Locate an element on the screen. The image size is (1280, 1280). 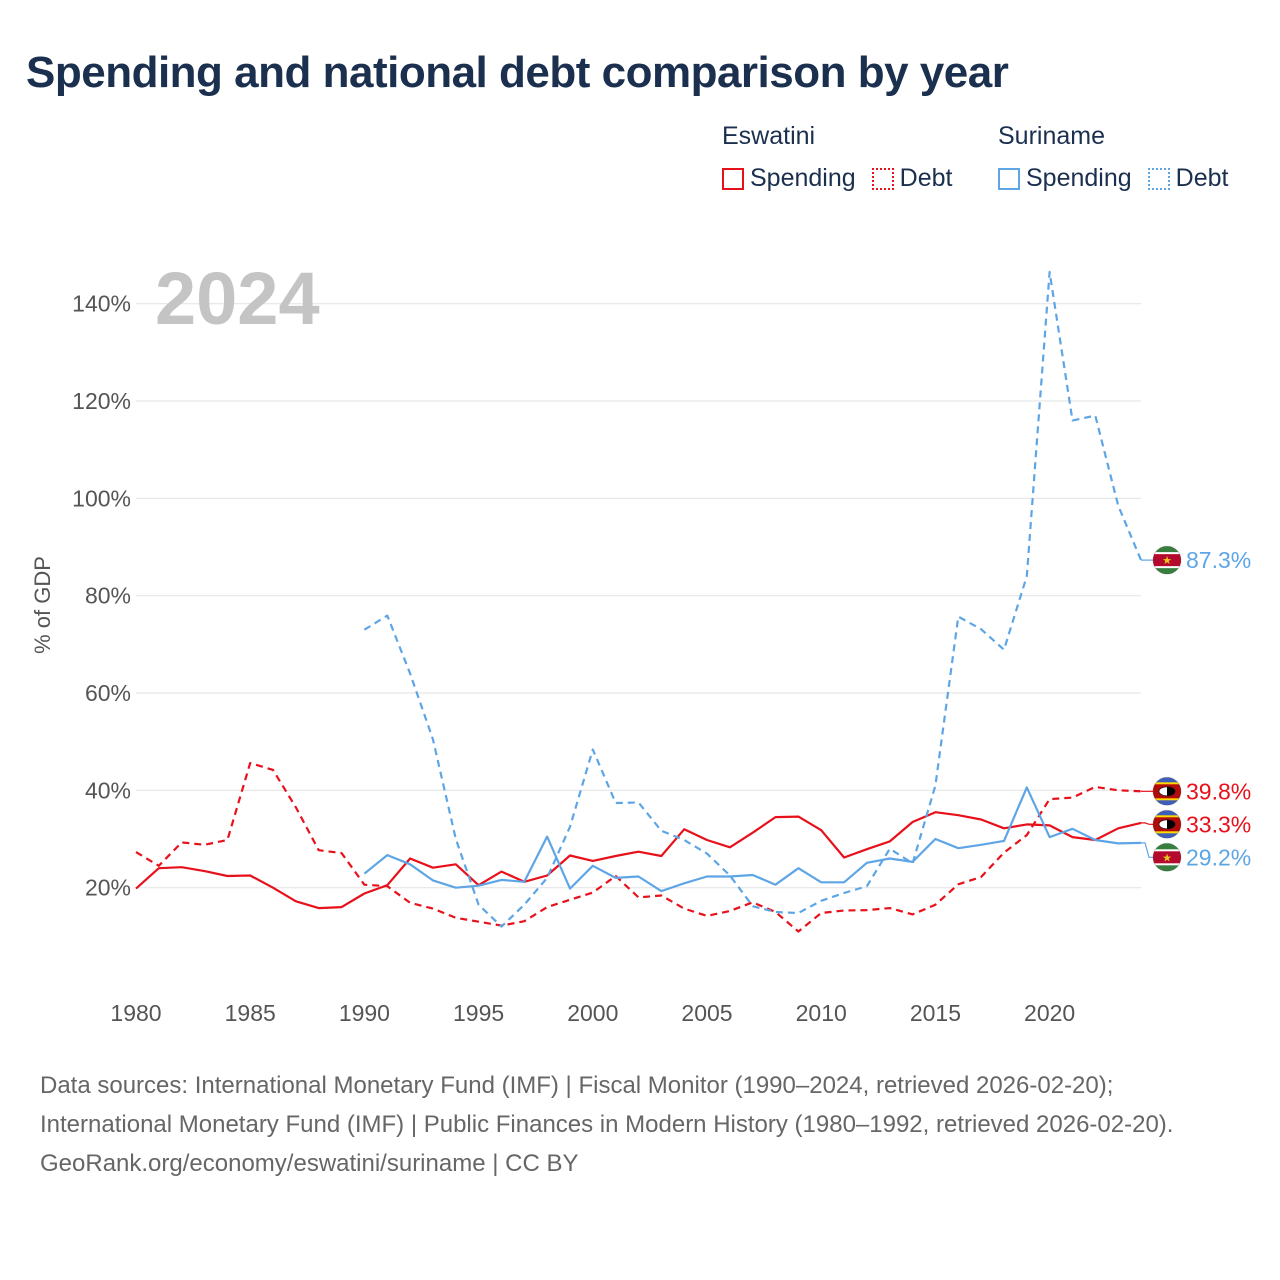
end-label-eswatini-debt: 39.8% is located at coordinates (1218, 791).